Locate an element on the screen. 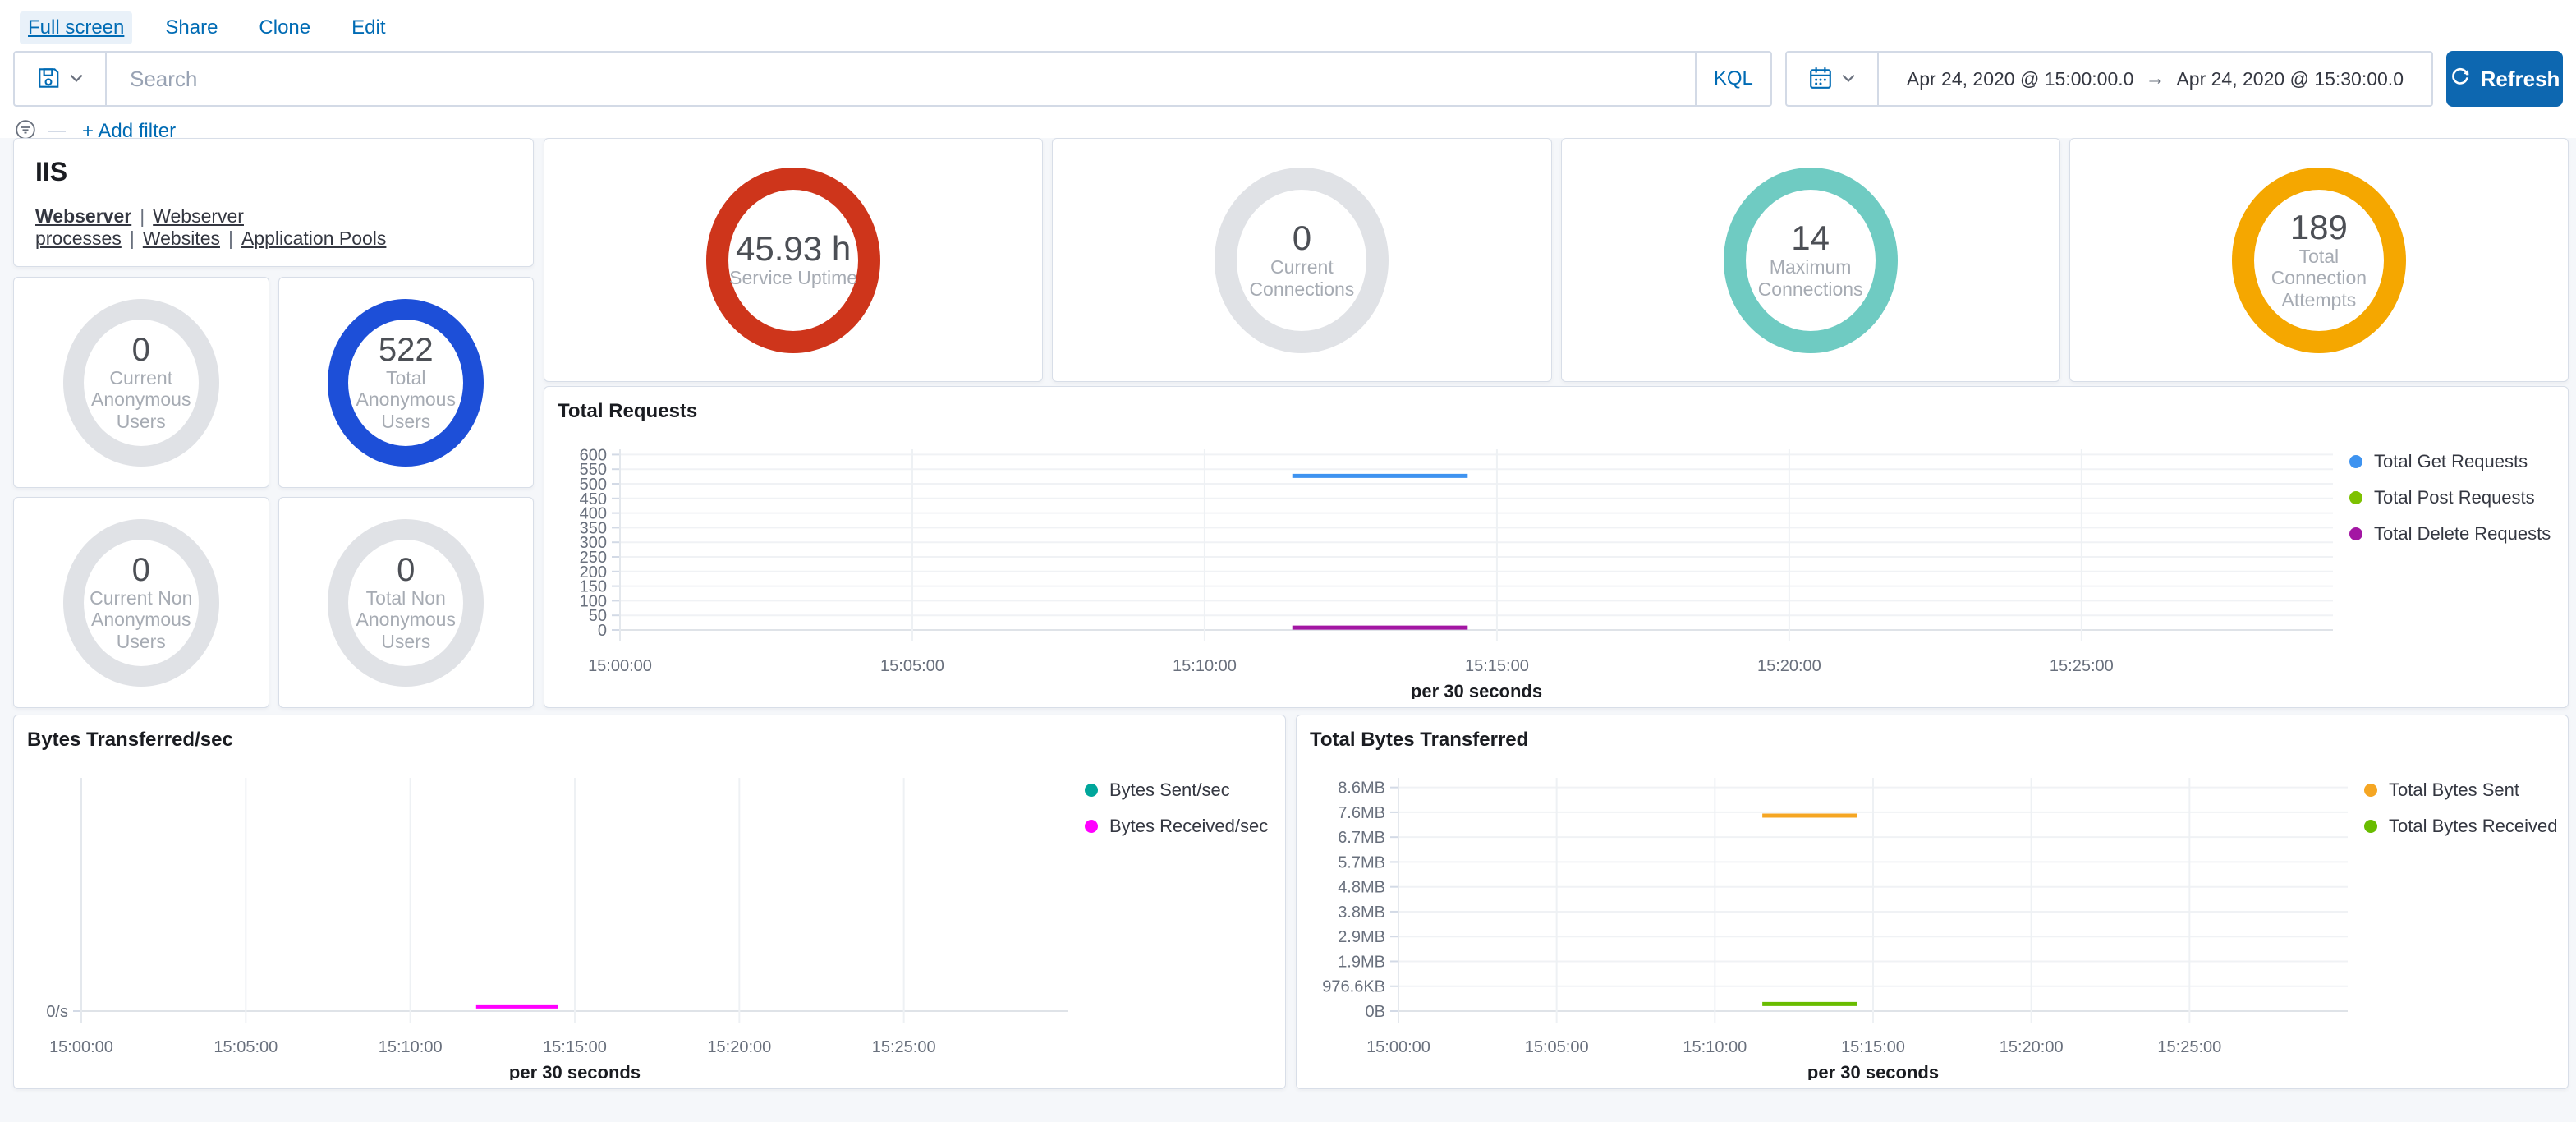 This screenshot has height=1122, width=2576. nav-full-screen: Full screen is located at coordinates (76, 28).